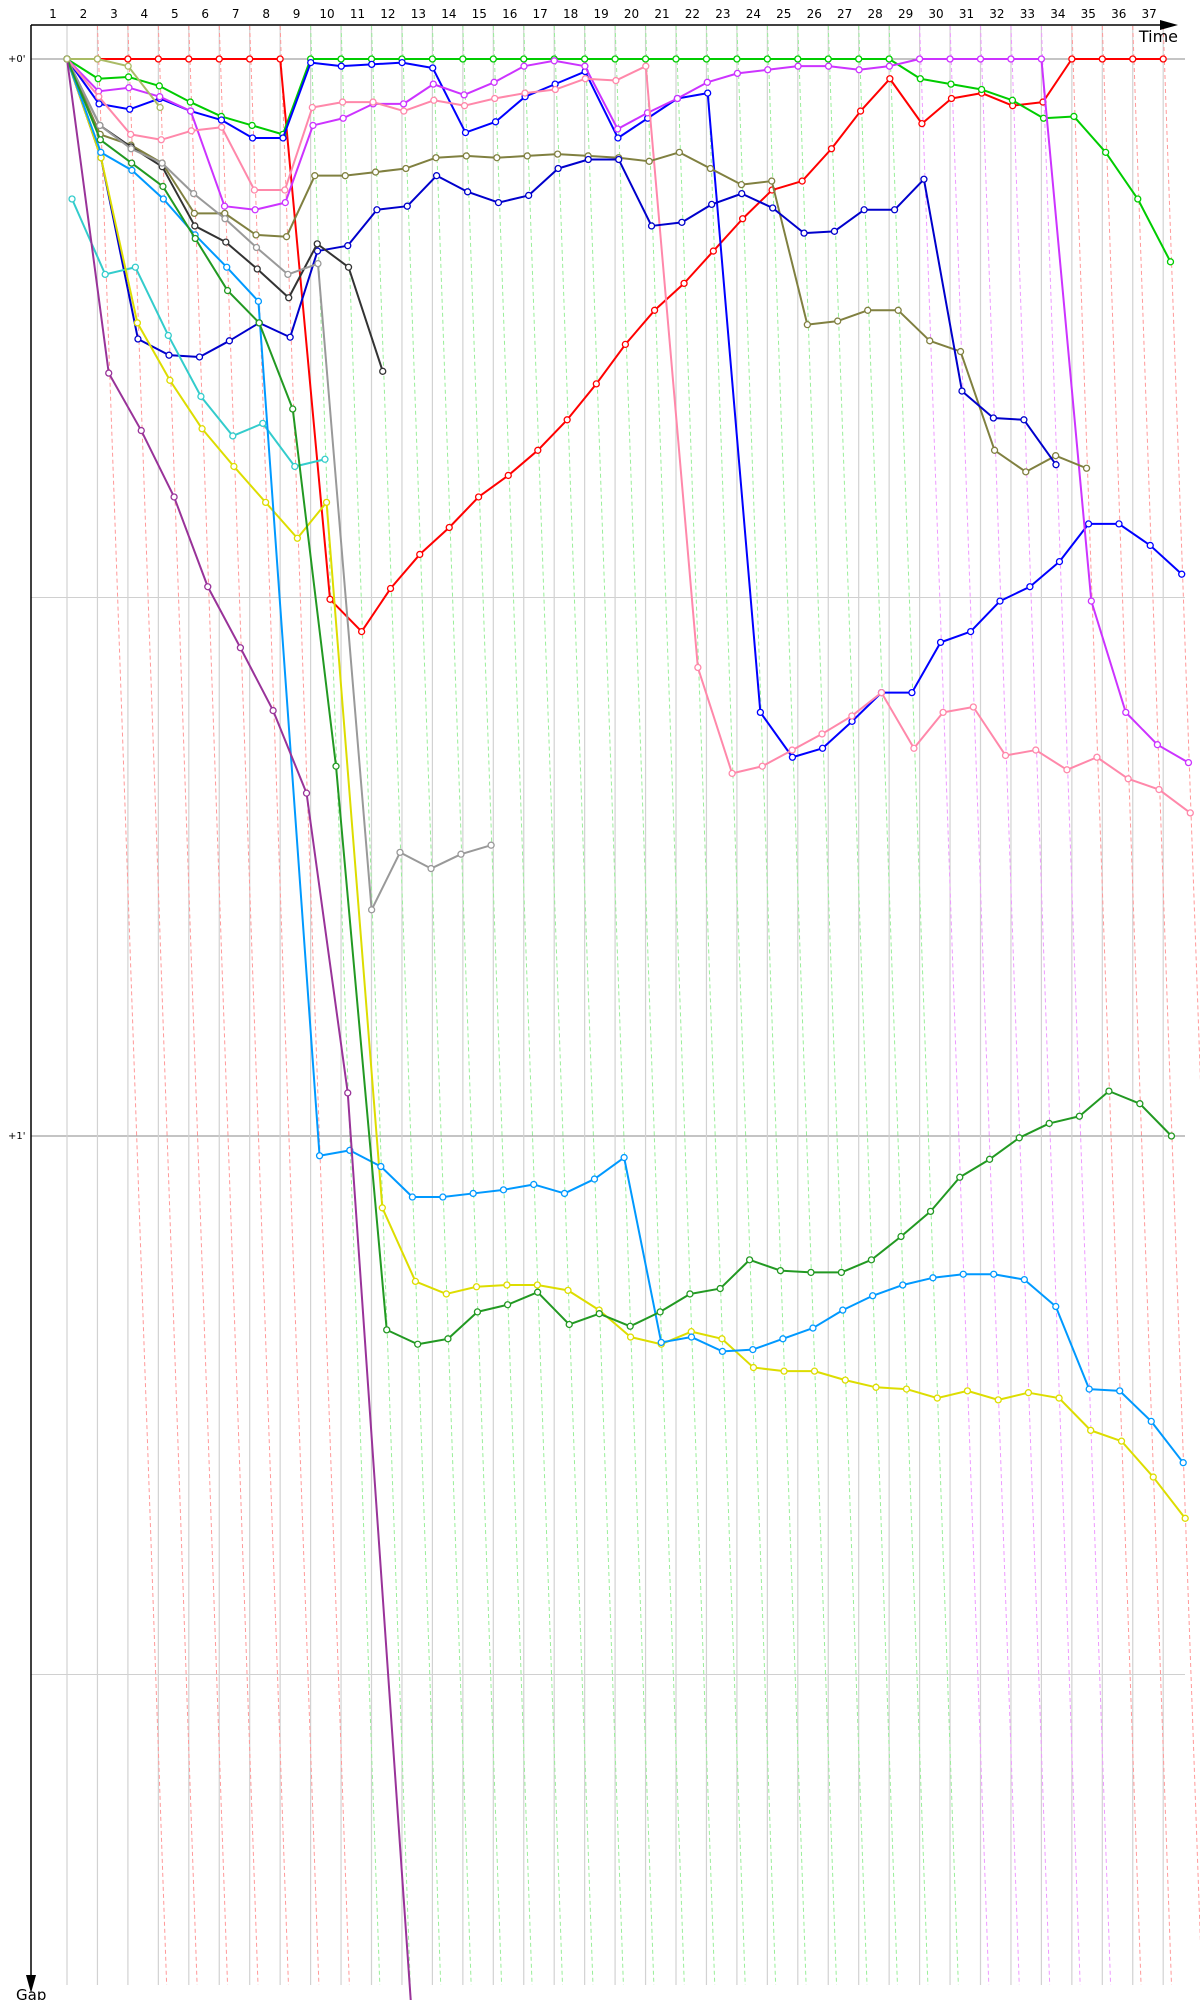 This screenshot has width=1200, height=2000. What do you see at coordinates (540, 14) in the screenshot?
I see `x-tick-label: 17` at bounding box center [540, 14].